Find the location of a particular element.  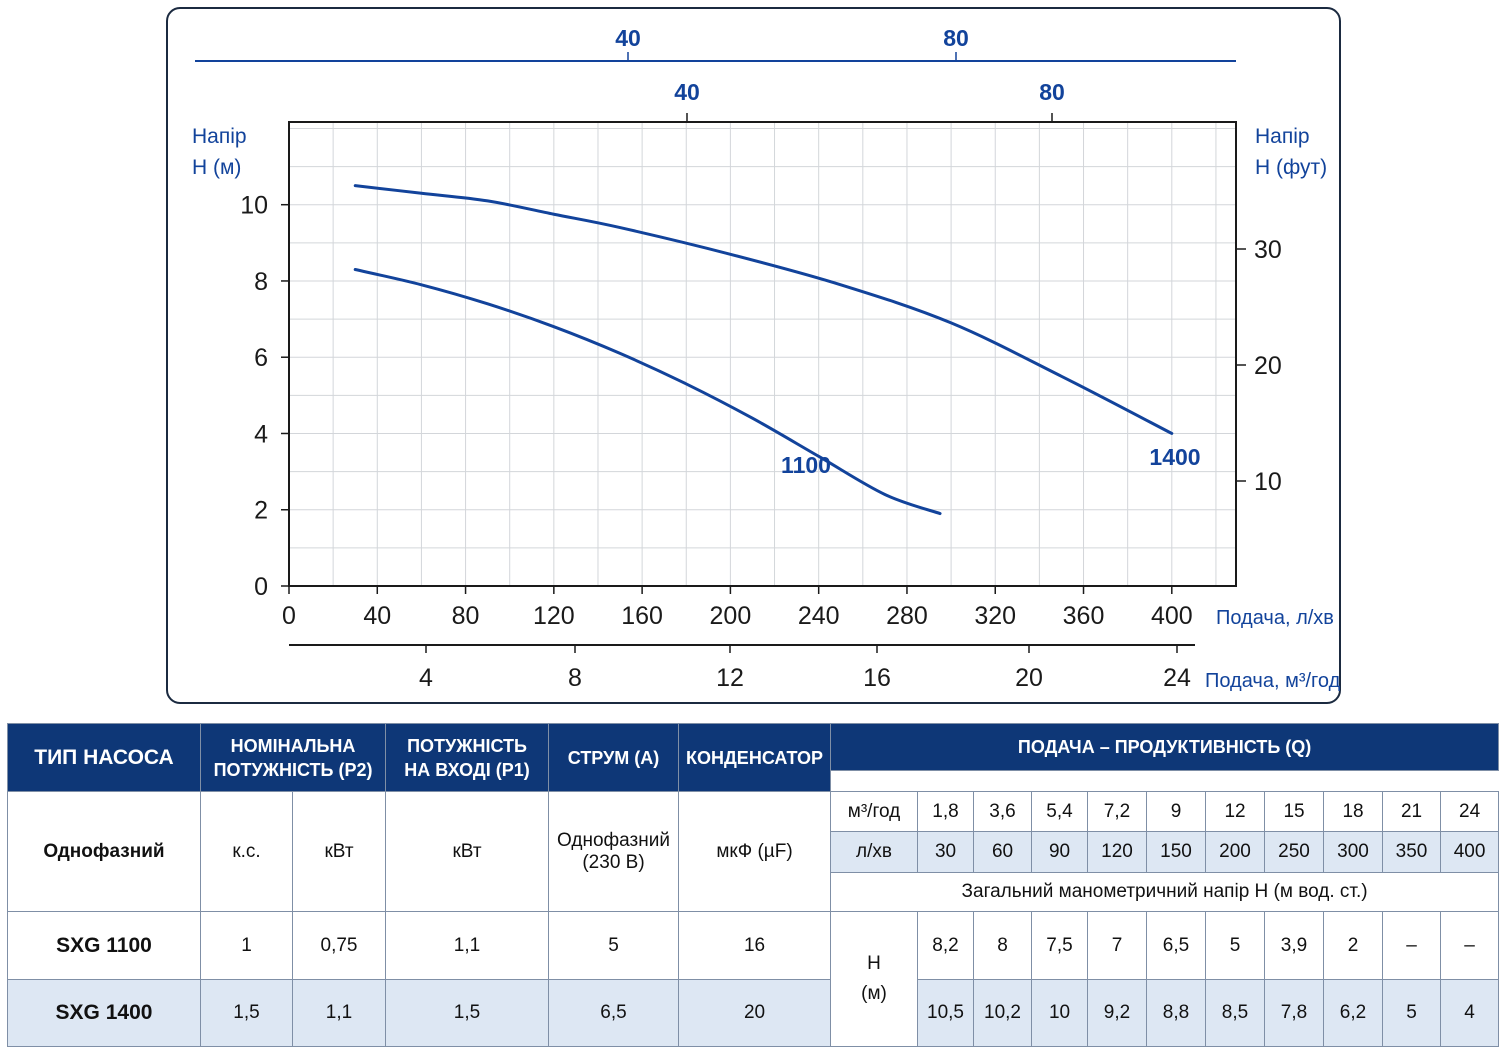

y-tick-label: 10 is located at coordinates (254, 206).